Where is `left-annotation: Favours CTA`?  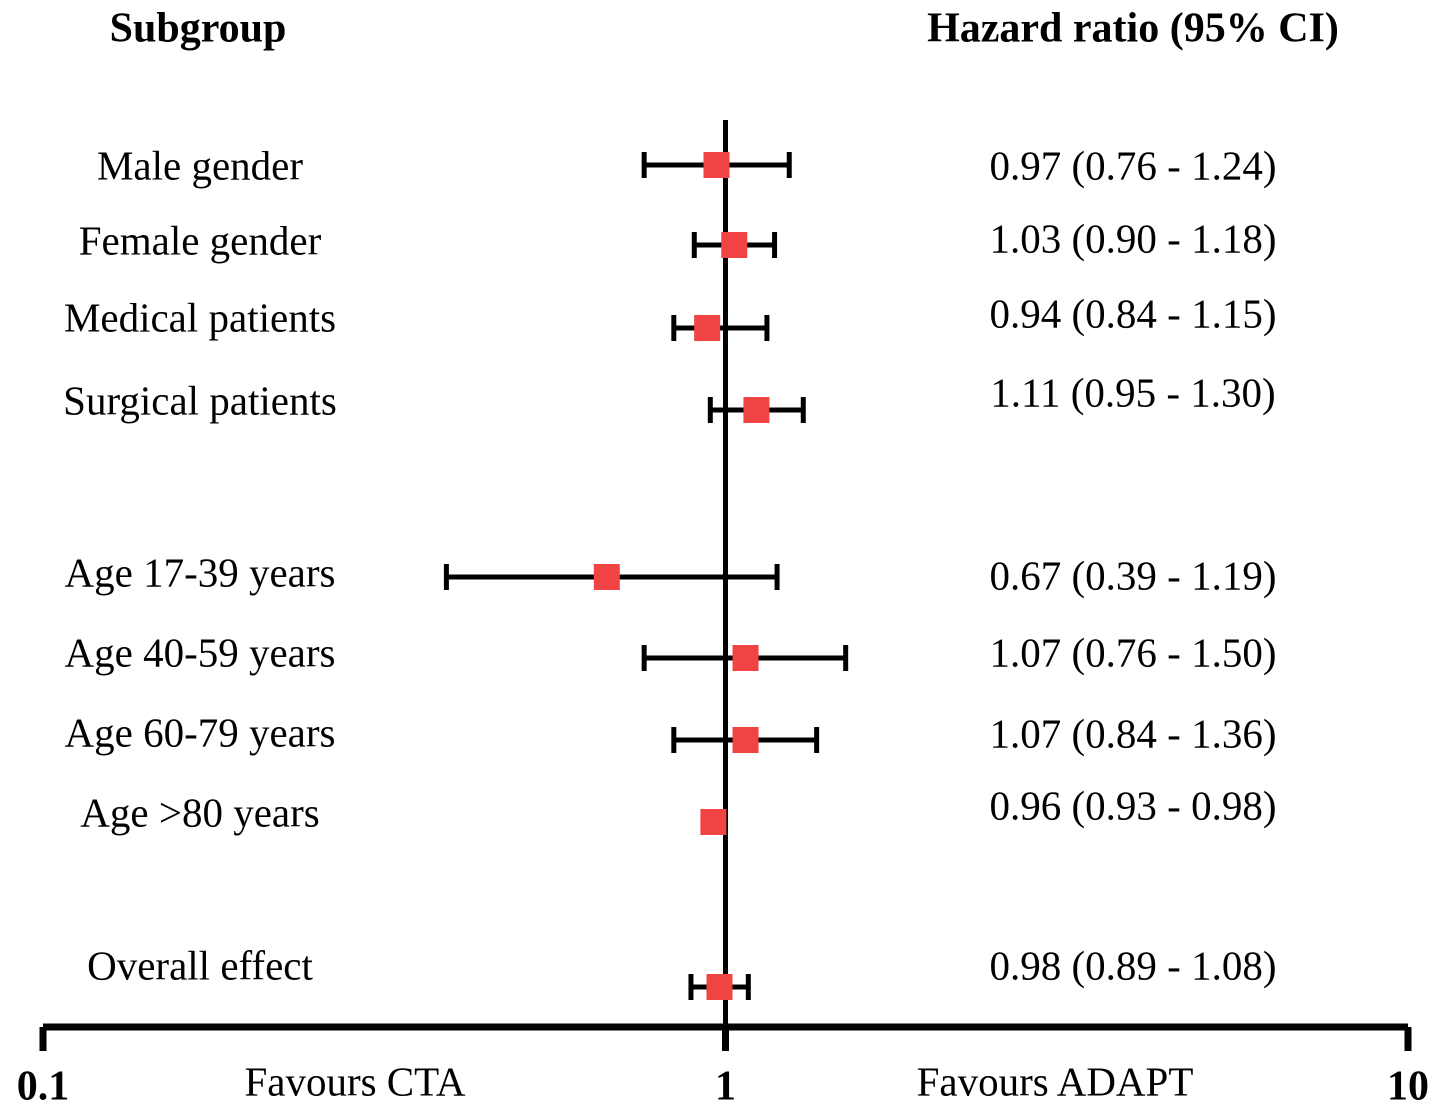
left-annotation: Favours CTA is located at coordinates (354, 1081).